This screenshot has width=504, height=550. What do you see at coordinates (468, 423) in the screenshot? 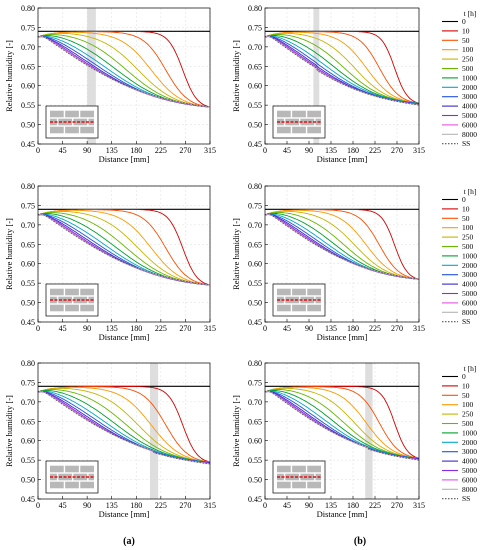
I see `legend-label: 500` at bounding box center [468, 423].